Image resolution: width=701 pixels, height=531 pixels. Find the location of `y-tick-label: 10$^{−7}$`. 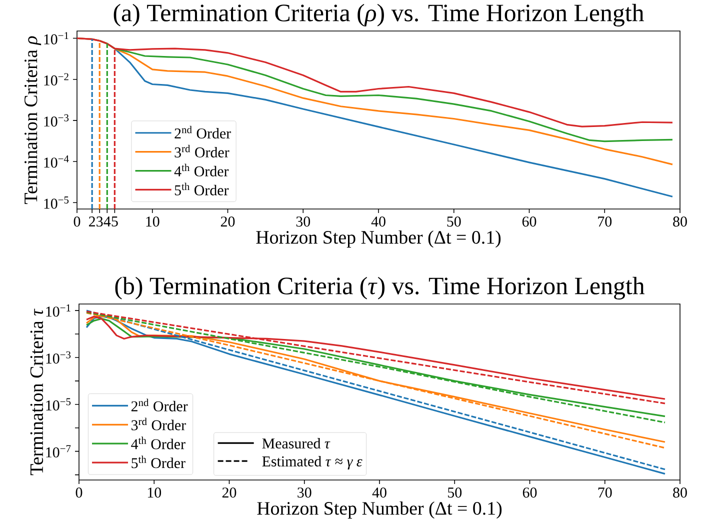

y-tick-label: 10$^{−7}$ is located at coordinates (58, 451).